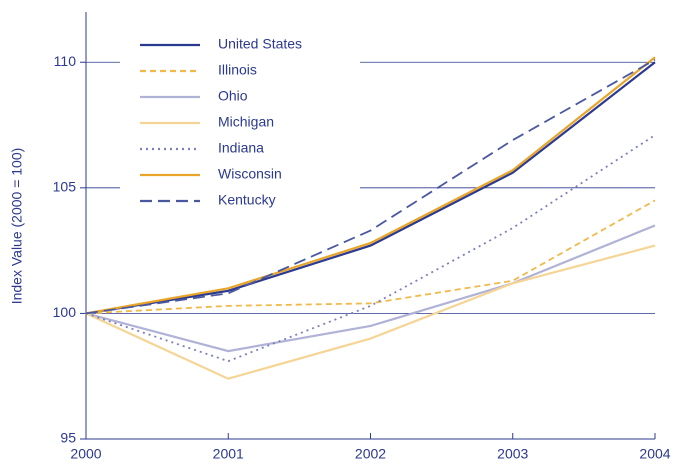 Image resolution: width=675 pixels, height=467 pixels. Describe the element at coordinates (233, 96) in the screenshot. I see `legend-label: Ohio` at that location.